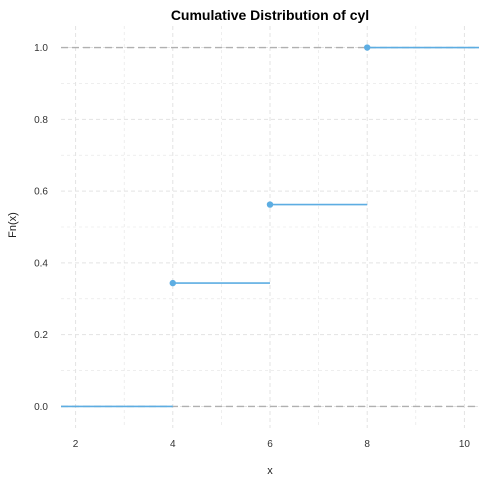 This screenshot has height=485, width=480. I want to click on y-tick-label: 0.8, so click(41, 120).